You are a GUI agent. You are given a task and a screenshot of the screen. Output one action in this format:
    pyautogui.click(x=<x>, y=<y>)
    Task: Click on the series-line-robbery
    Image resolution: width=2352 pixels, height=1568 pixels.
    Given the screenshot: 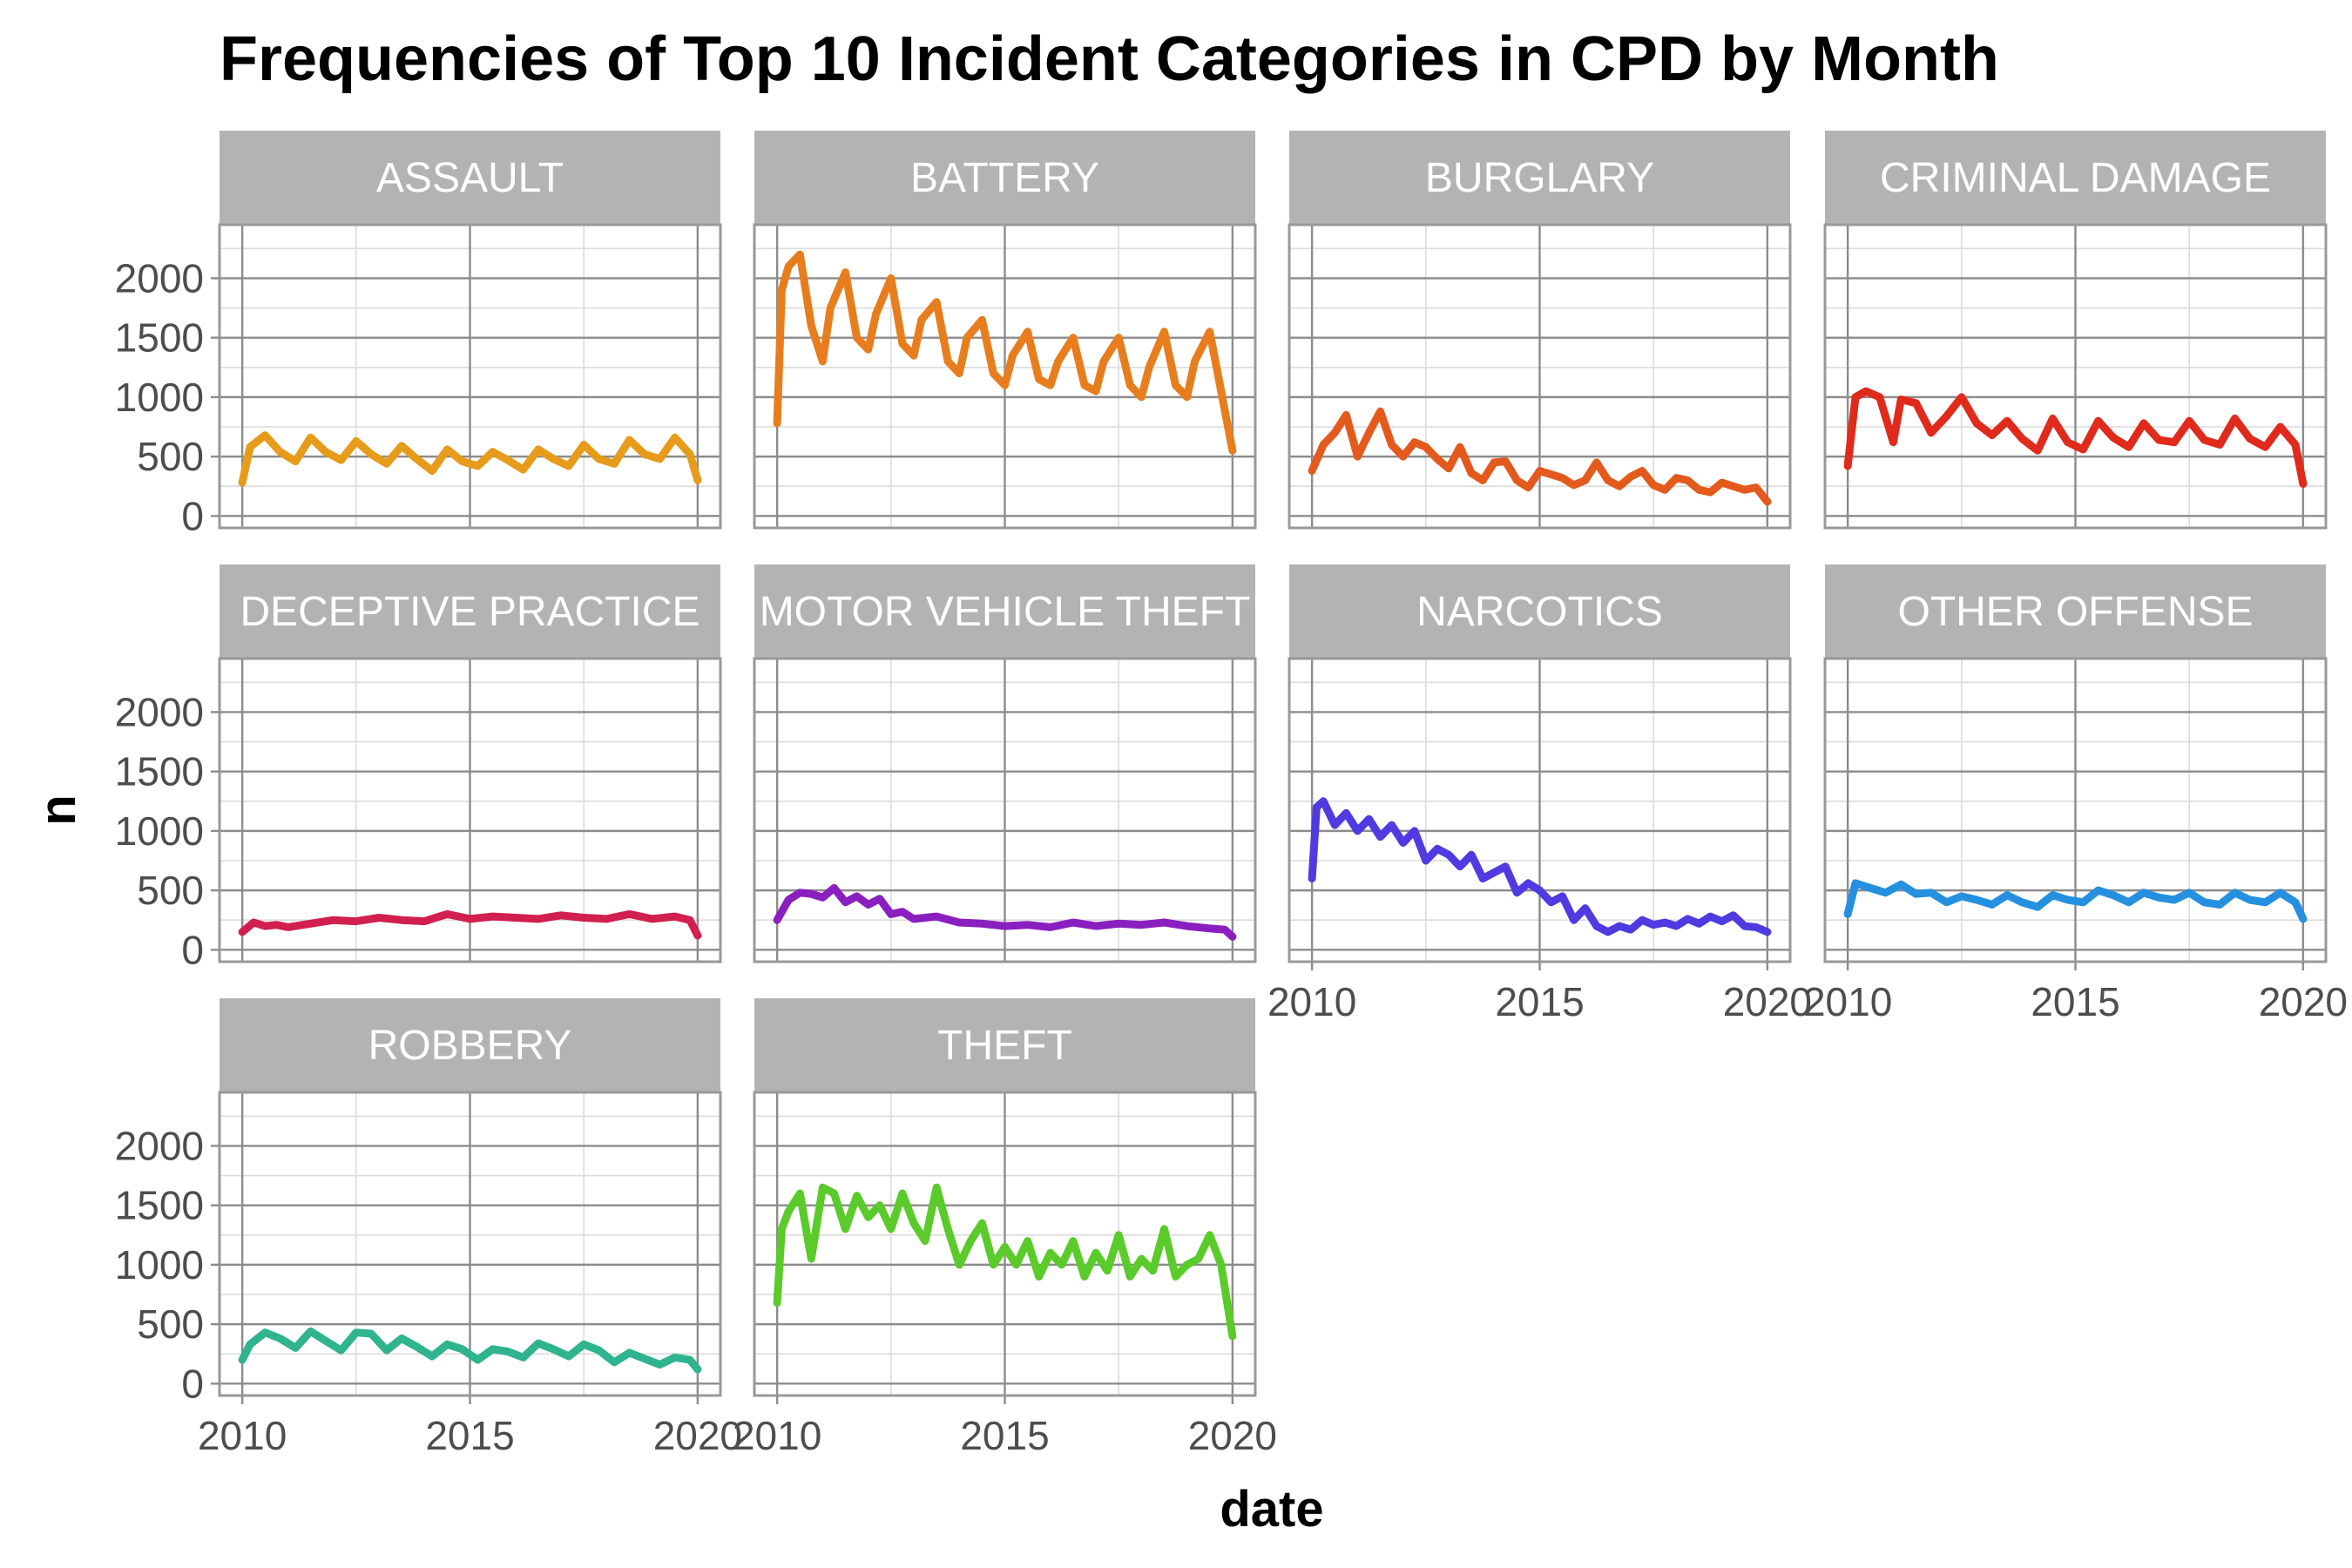 What is the action you would take?
    pyautogui.click(x=470, y=1350)
    